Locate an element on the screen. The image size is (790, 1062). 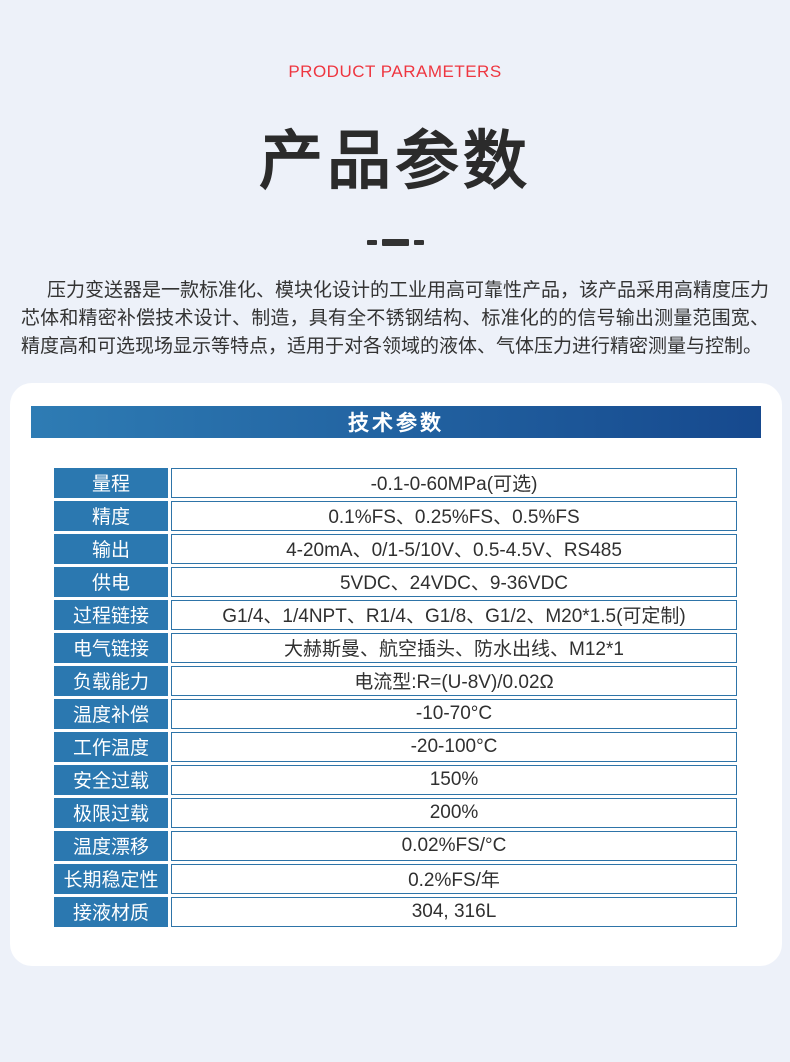
spec-label: 过程链接 is located at coordinates (111, 614).